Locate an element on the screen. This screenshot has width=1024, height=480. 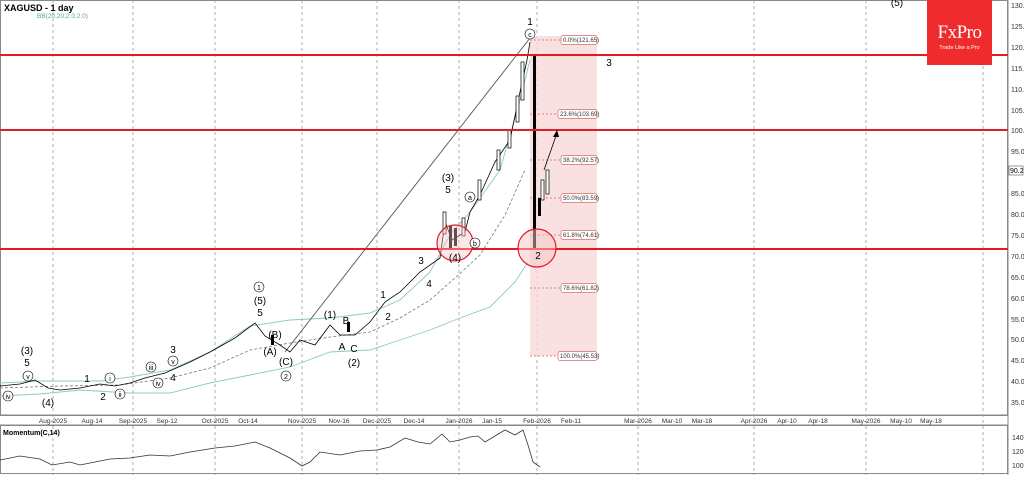
svg-text: 23.6%(103.69) is located at coordinates (579, 115).